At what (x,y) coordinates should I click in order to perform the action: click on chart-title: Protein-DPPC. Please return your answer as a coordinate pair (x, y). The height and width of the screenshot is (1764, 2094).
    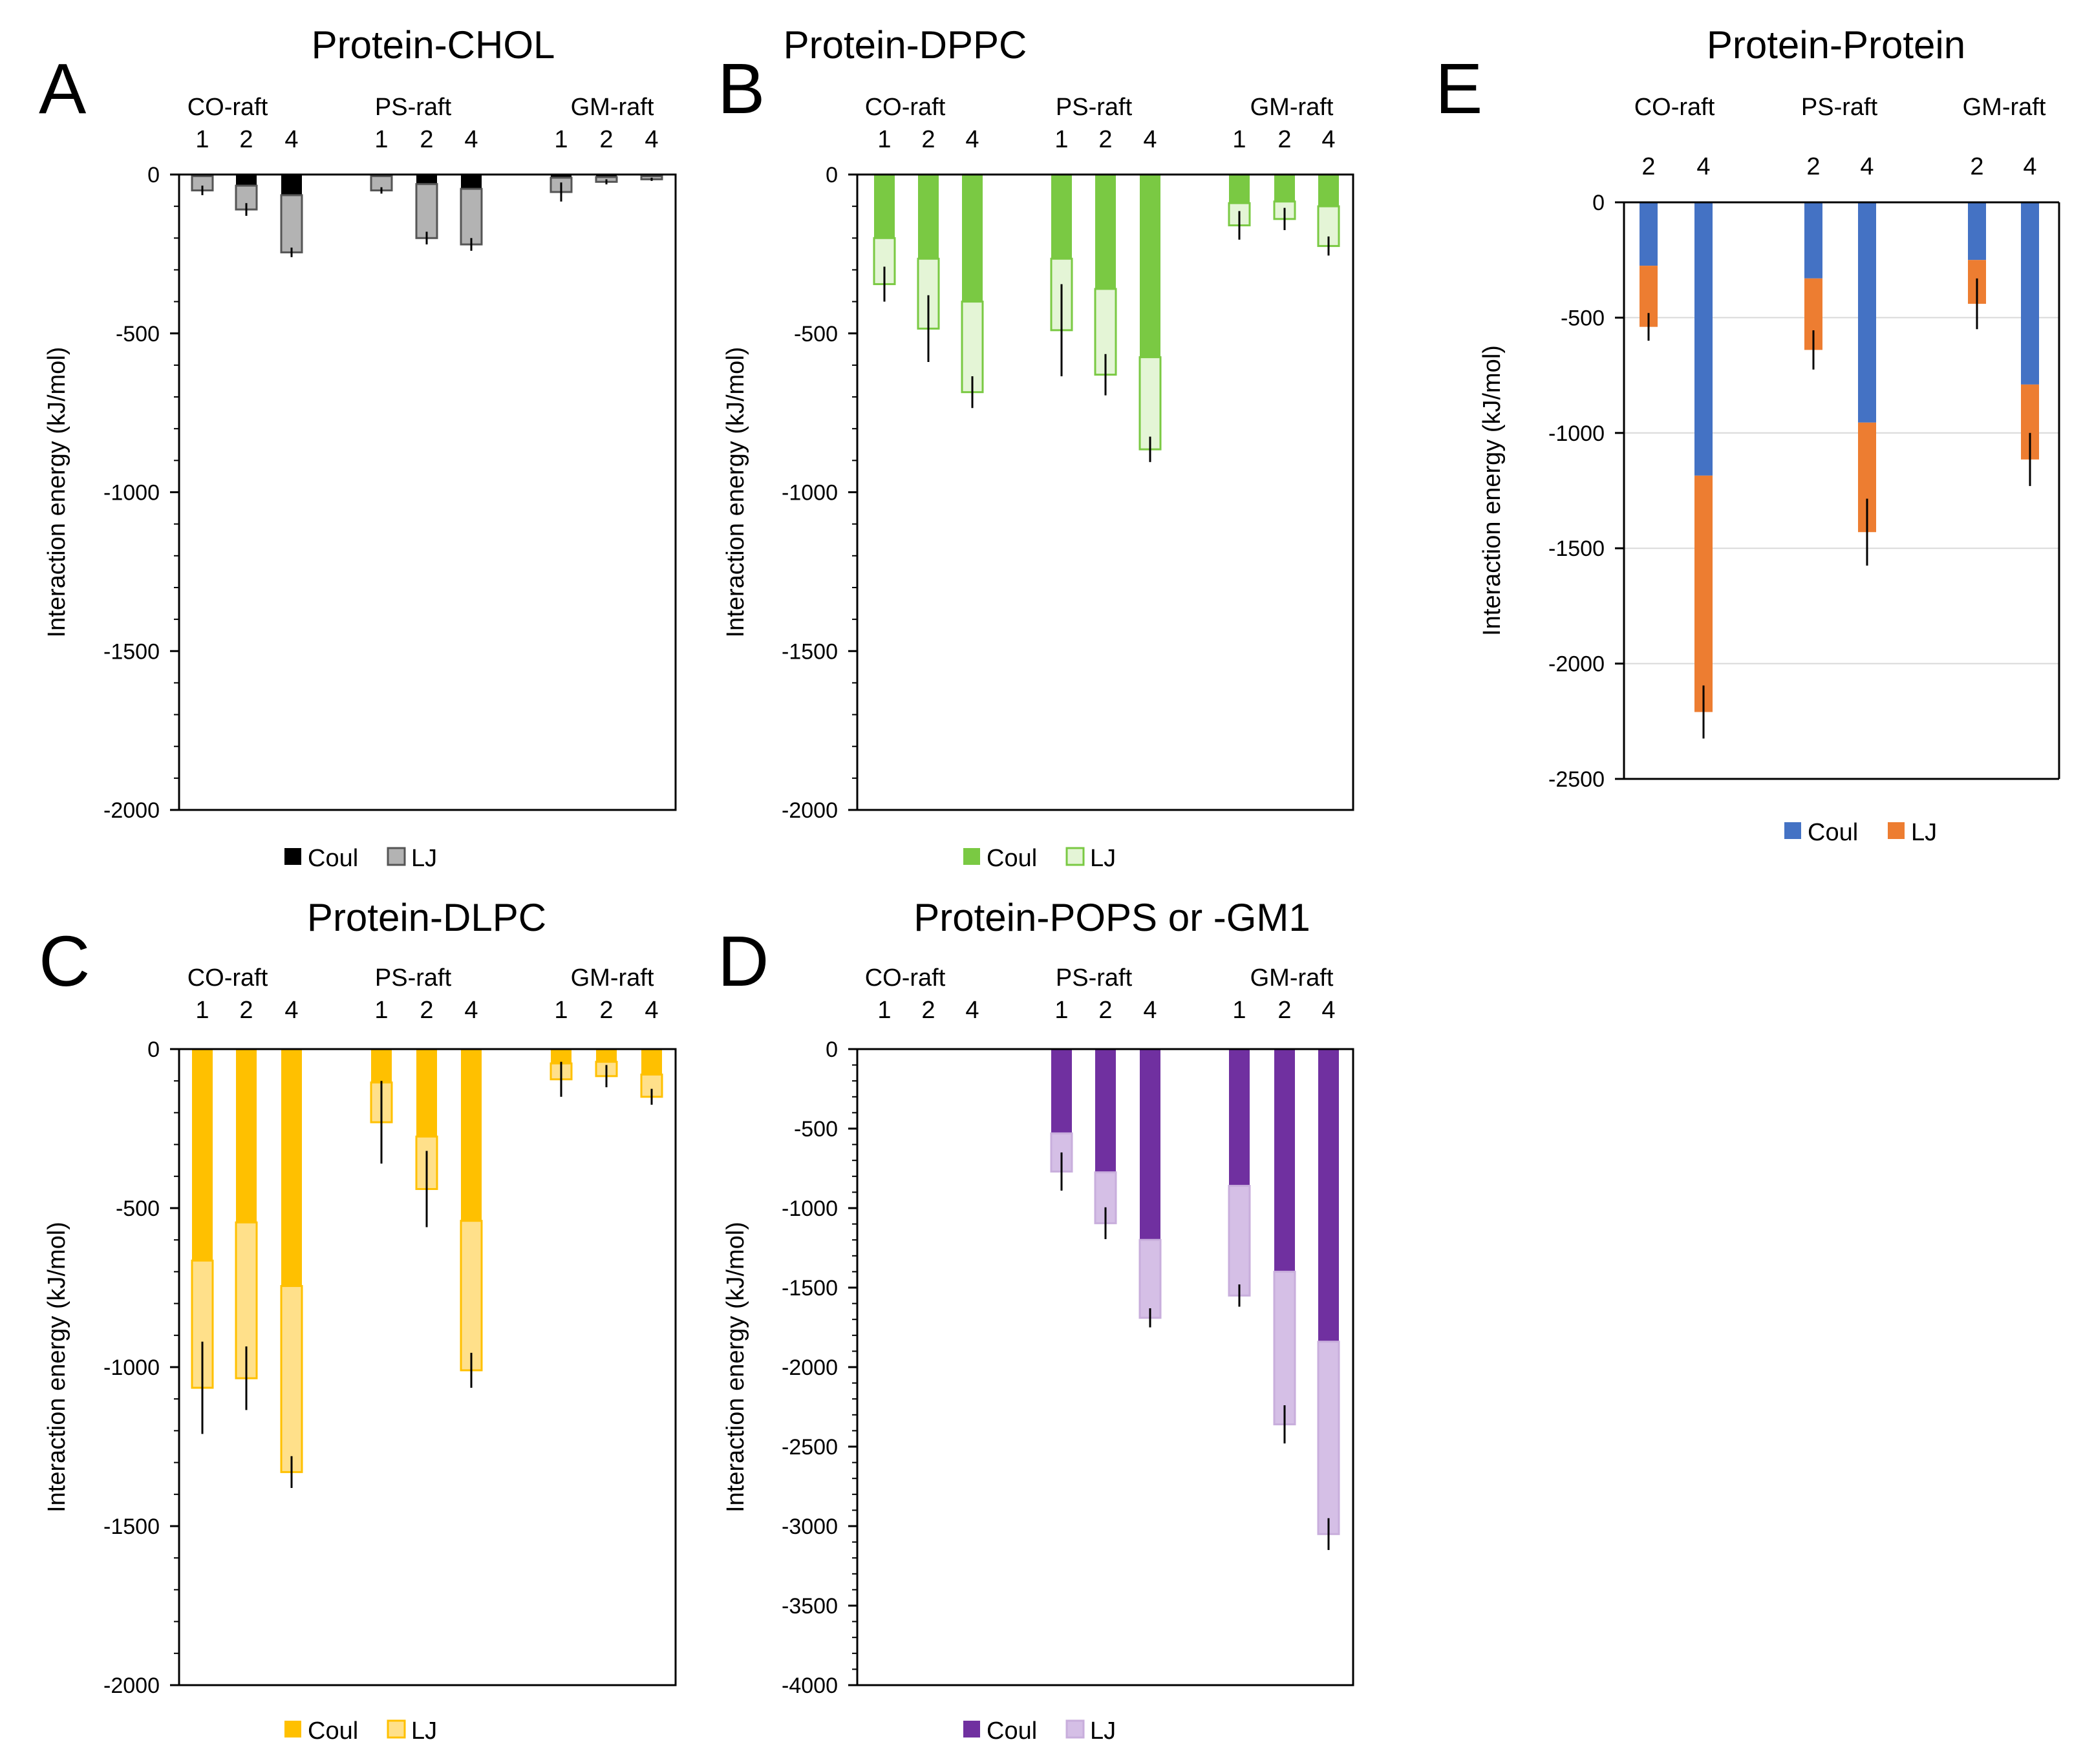
    Looking at the image, I should click on (905, 45).